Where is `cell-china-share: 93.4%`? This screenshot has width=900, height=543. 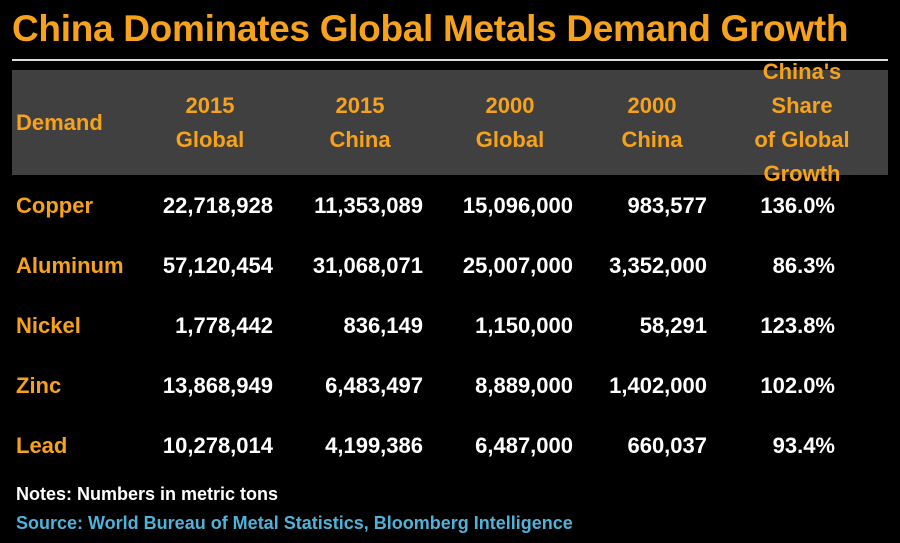 cell-china-share: 93.4% is located at coordinates (803, 445).